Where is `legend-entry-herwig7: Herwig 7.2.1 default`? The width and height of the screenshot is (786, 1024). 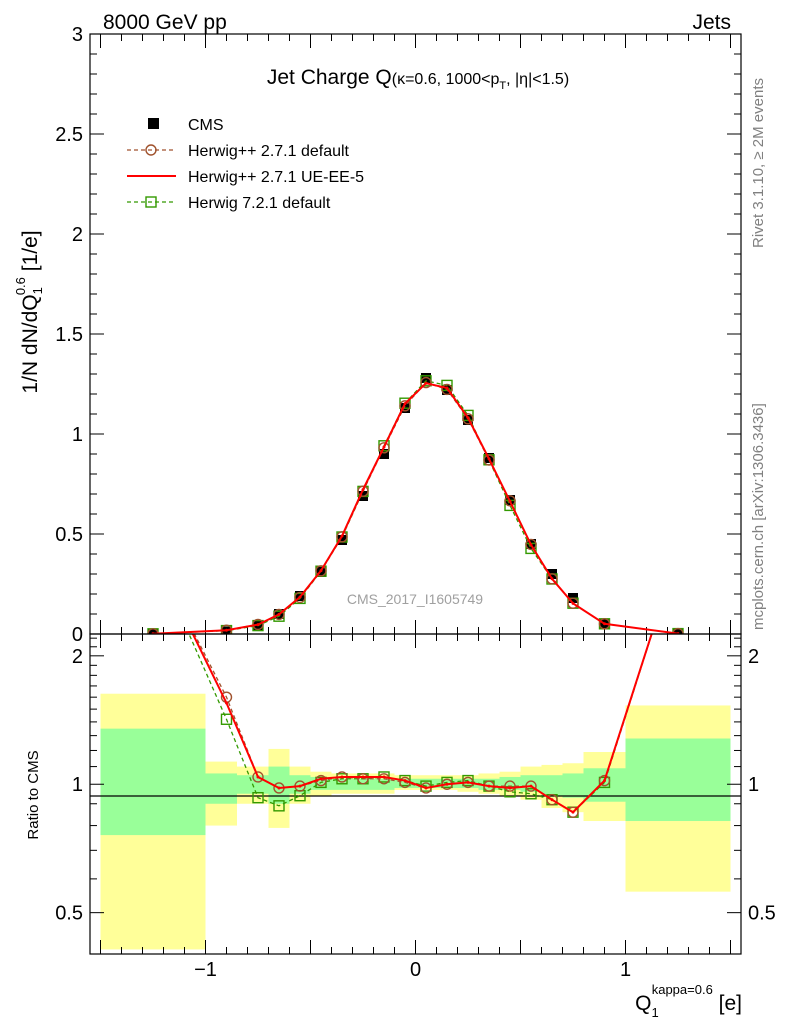 legend-entry-herwig7: Herwig 7.2.1 default is located at coordinates (229, 203).